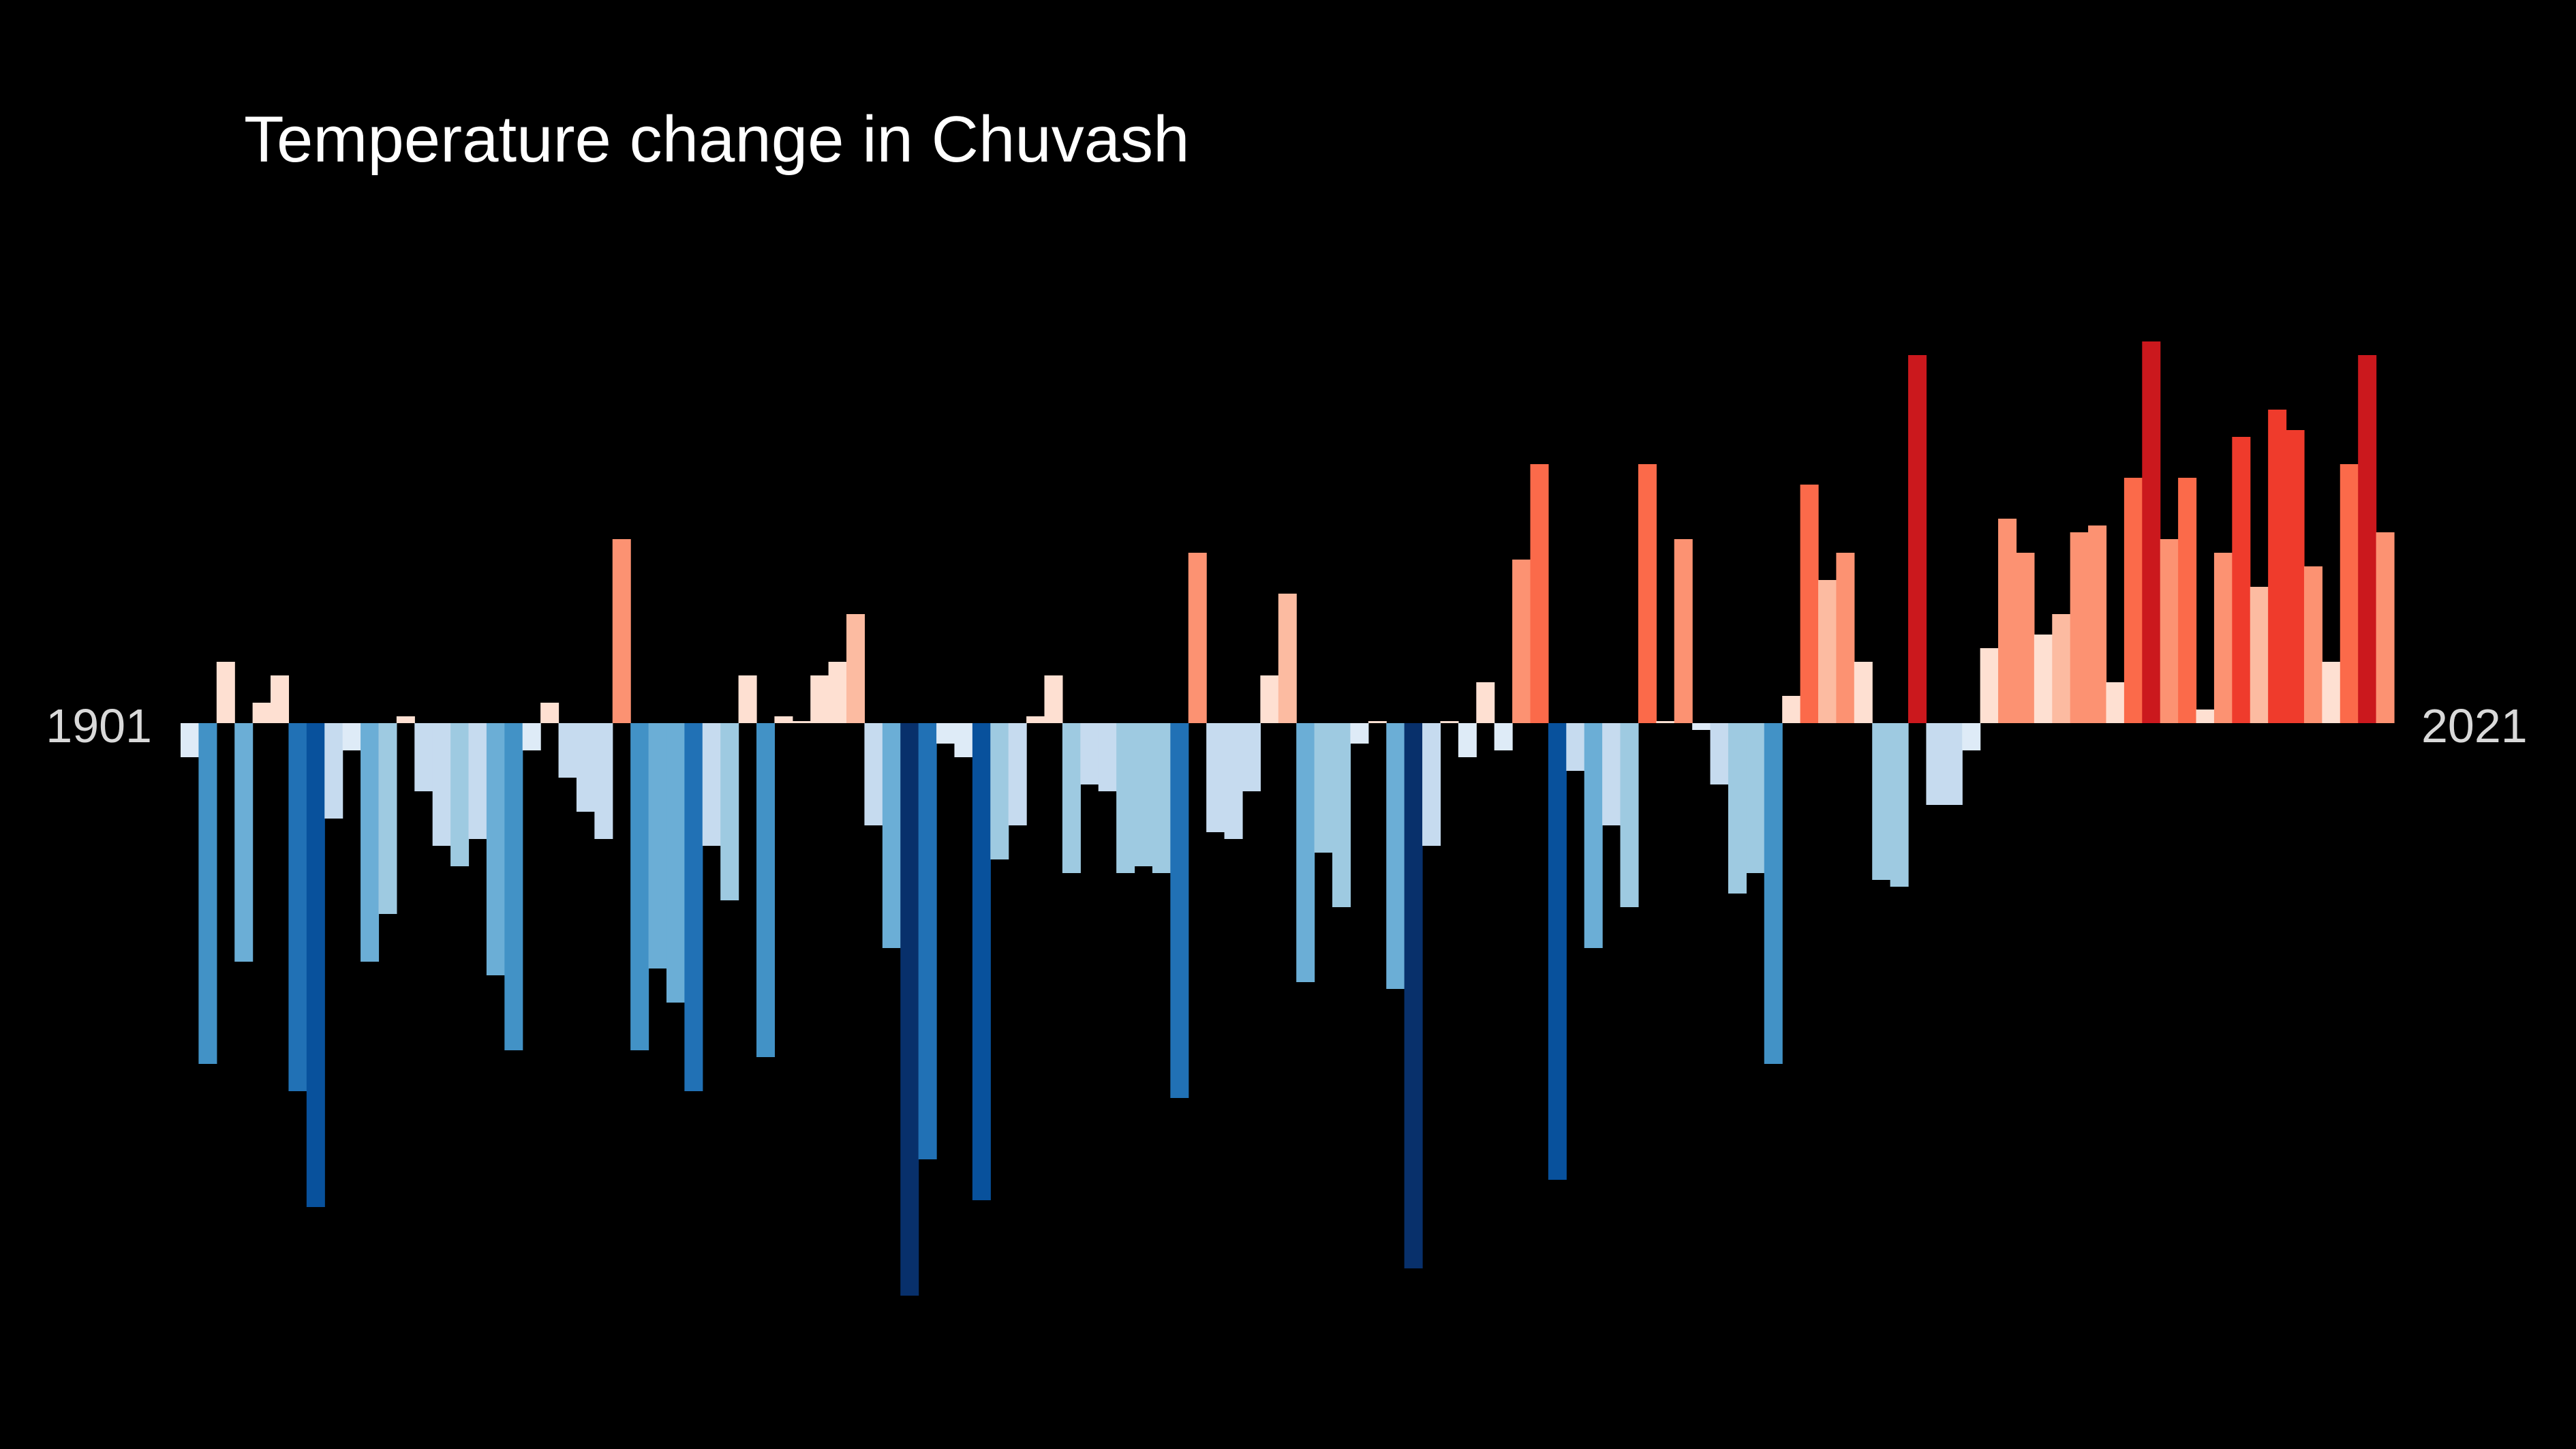  Describe the element at coordinates (1179, 910) in the screenshot. I see `bar-1956` at that location.